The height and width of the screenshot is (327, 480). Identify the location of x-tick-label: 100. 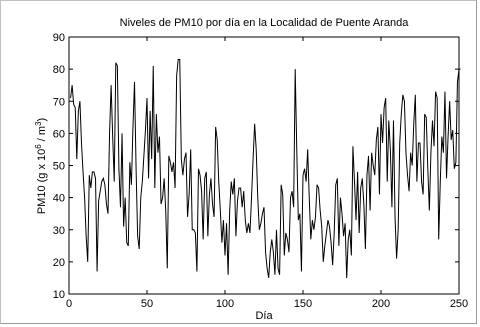
(225, 304).